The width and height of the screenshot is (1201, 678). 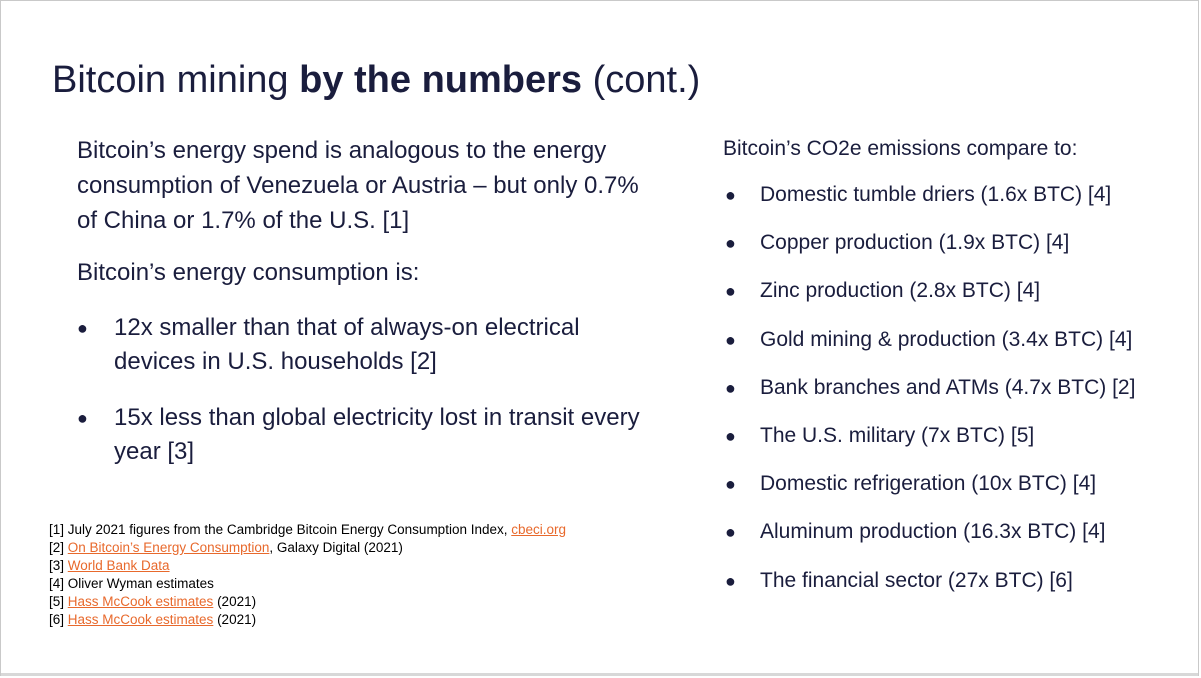 I want to click on slide-title: Bitcoin mining by the numbers (cont.), so click(x=376, y=80).